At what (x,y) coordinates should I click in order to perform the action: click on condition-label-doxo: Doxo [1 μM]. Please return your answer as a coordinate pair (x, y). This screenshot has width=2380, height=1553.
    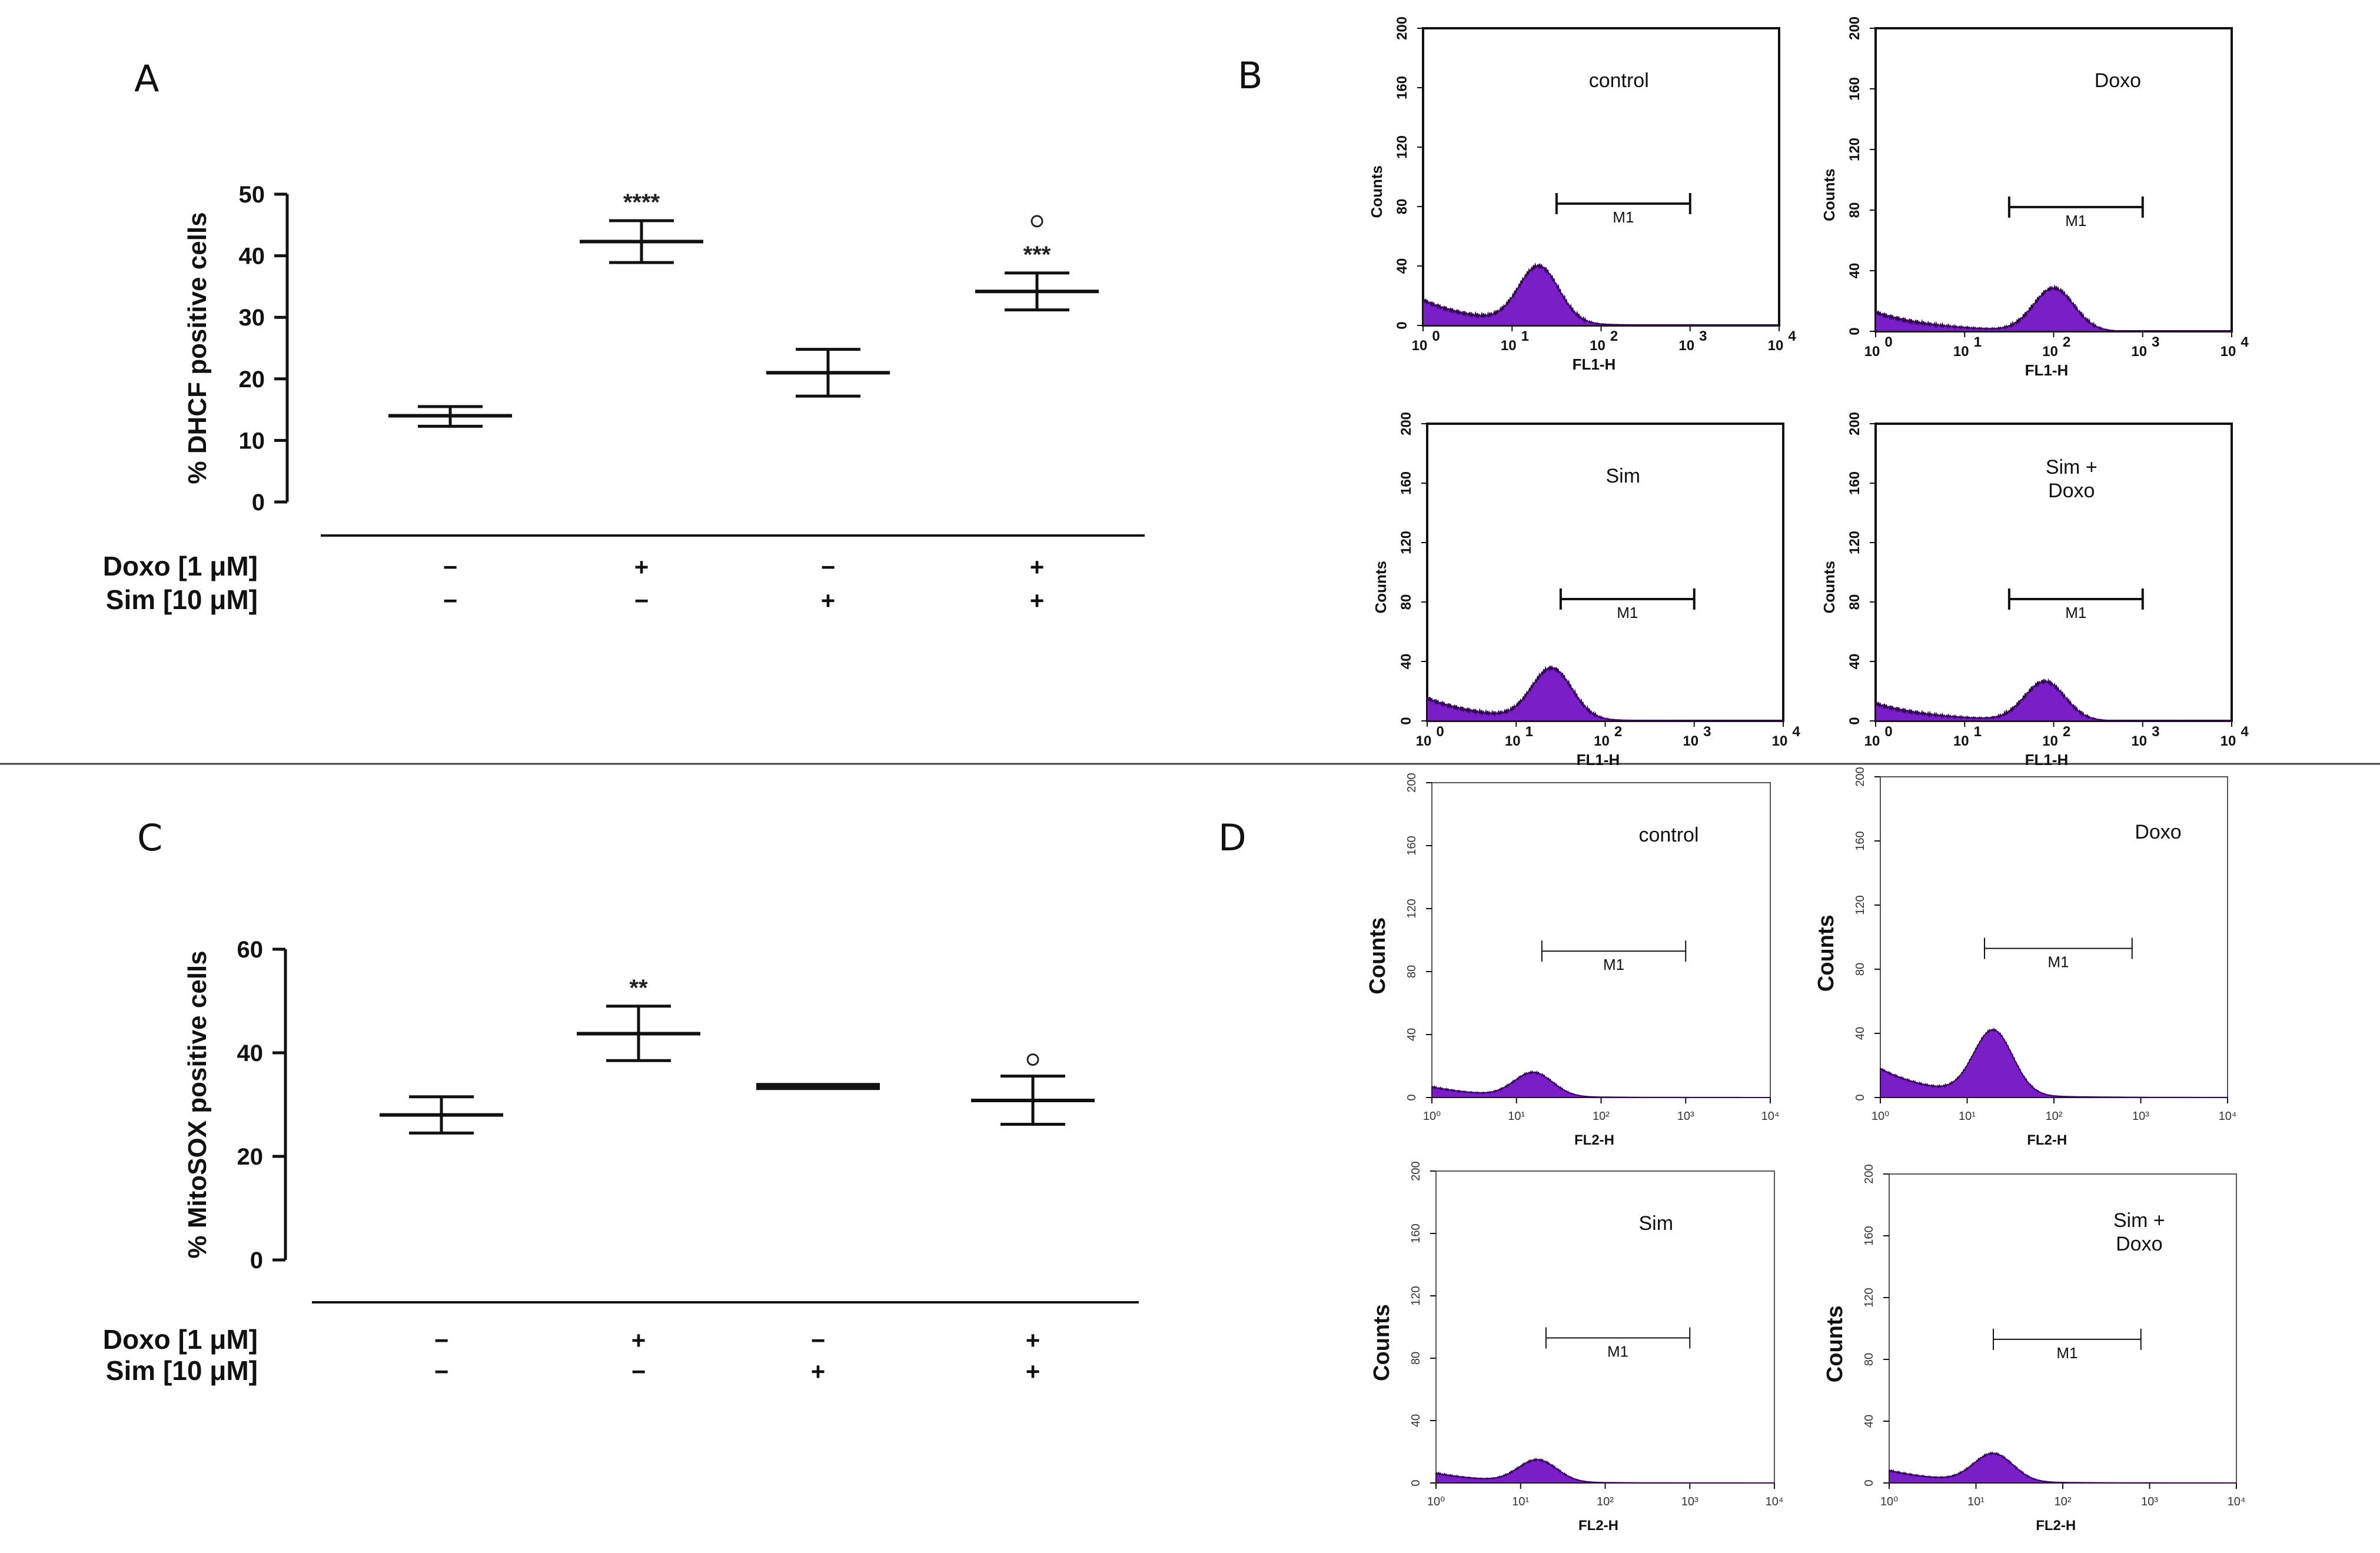
    Looking at the image, I should click on (180, 566).